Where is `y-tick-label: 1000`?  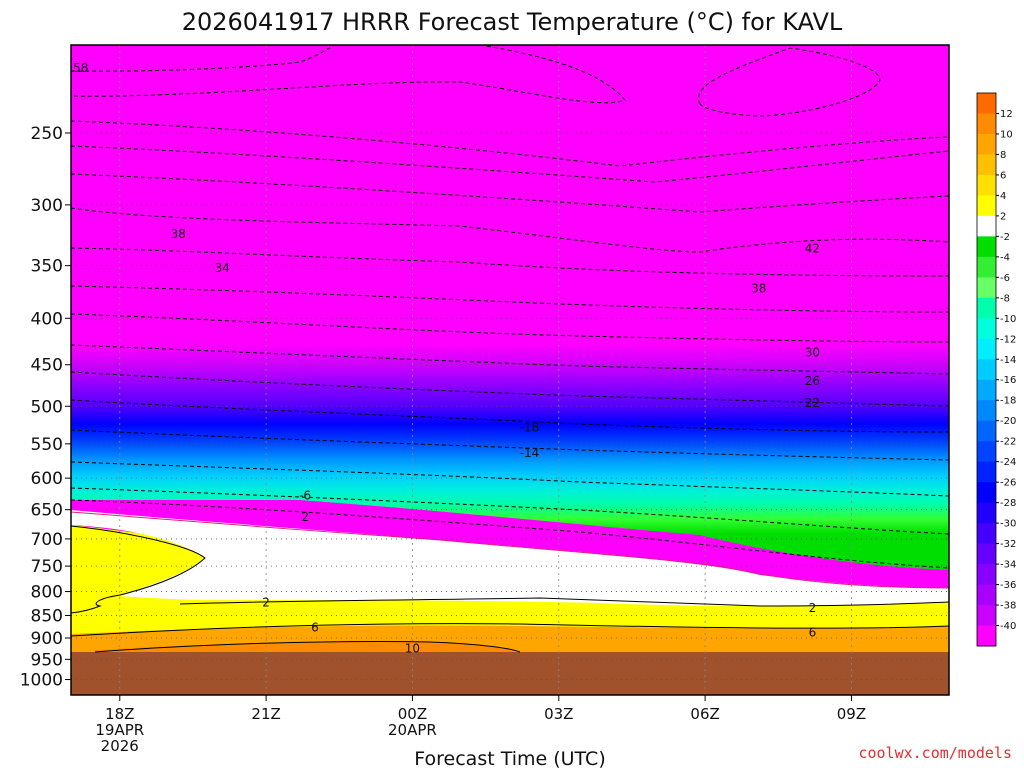 y-tick-label: 1000 is located at coordinates (41, 681).